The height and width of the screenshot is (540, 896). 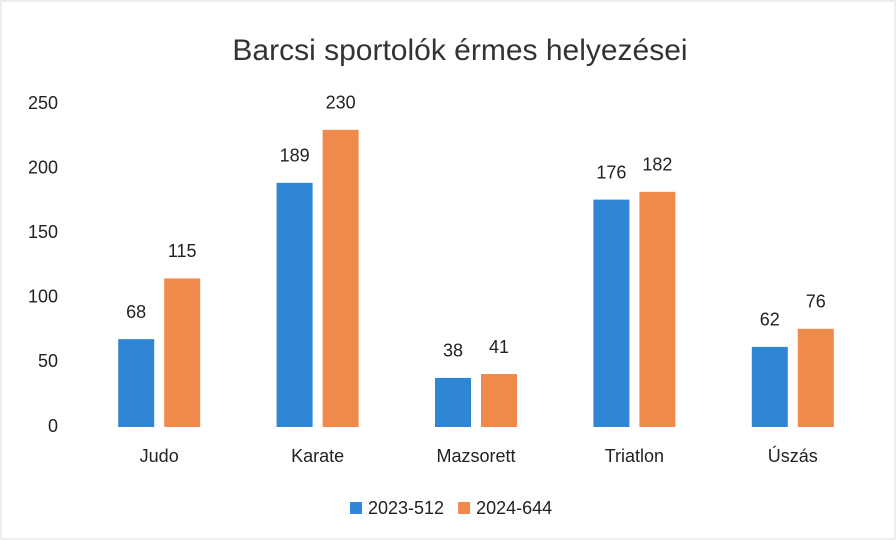 I want to click on y-tick-label: 50, so click(x=48, y=361).